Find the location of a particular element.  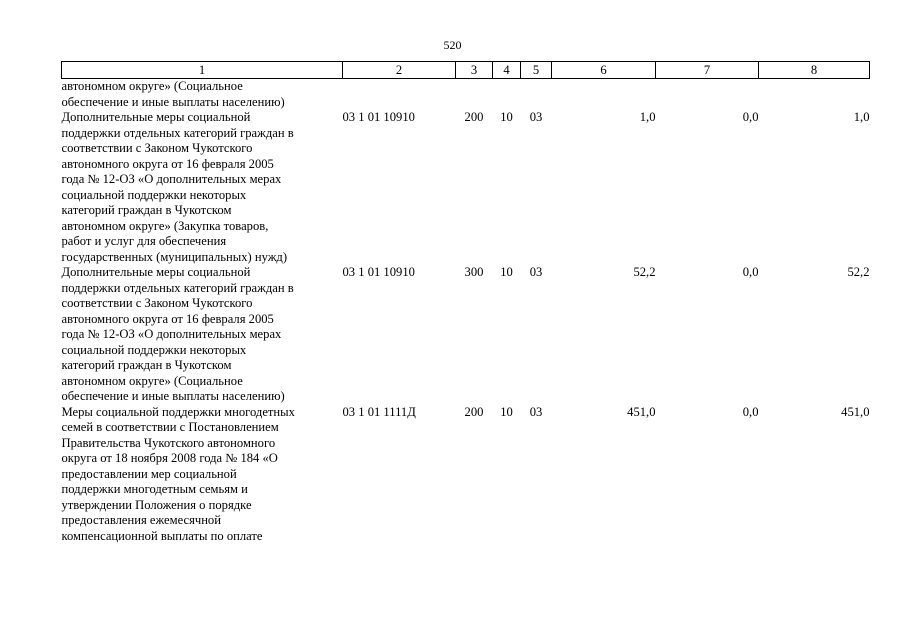

column-header-3: 3 is located at coordinates (474, 70).